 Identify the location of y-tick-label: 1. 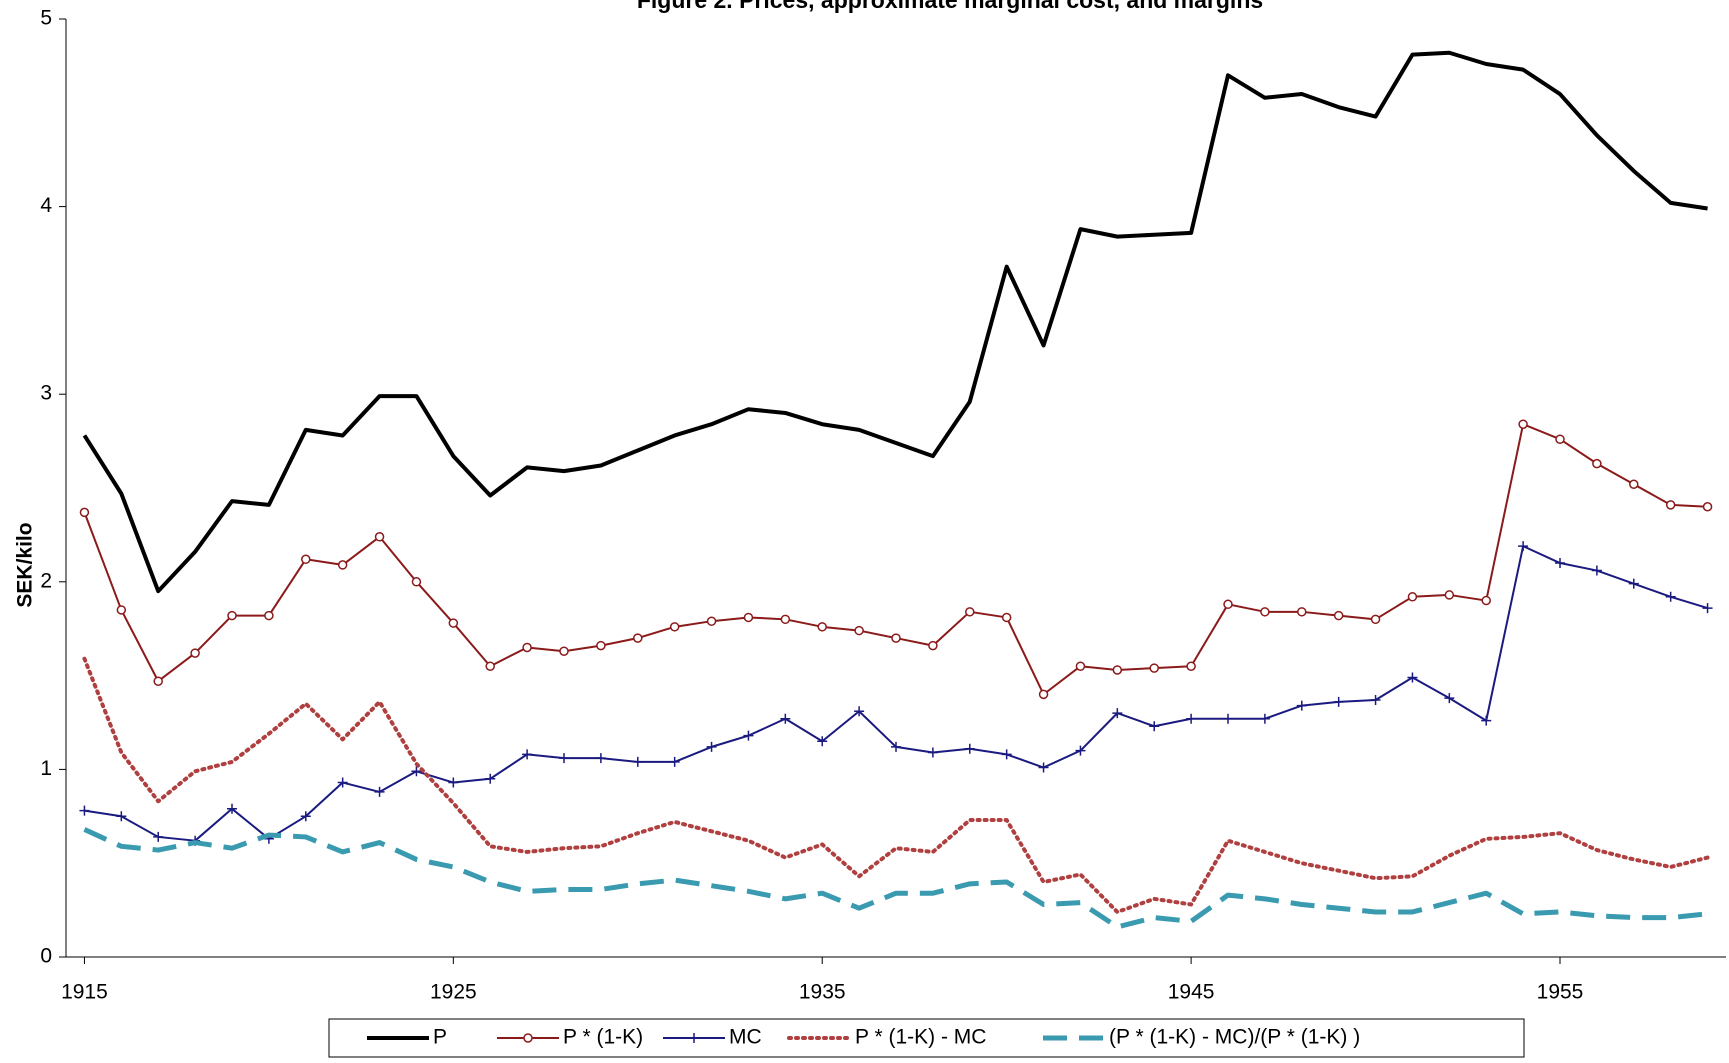
(46, 768).